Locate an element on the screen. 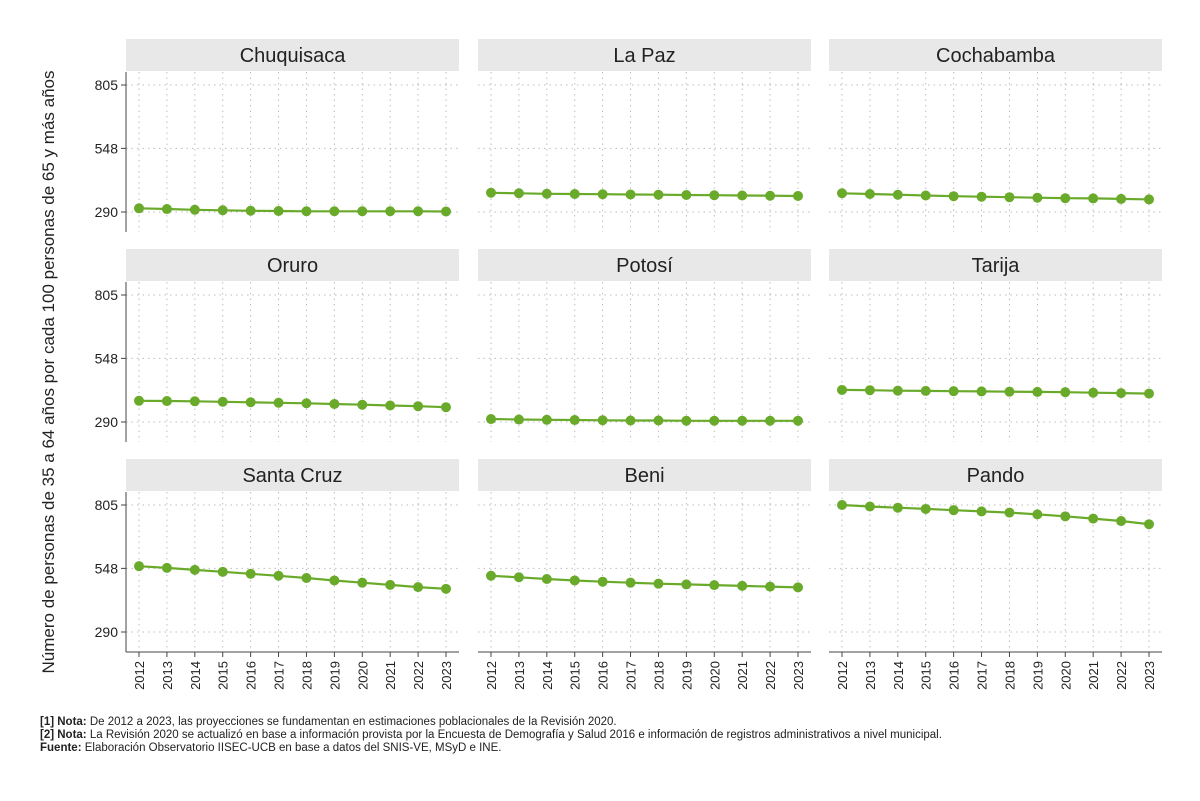 This screenshot has height=801, width=1200. panel-potosi: Potosí is located at coordinates (644, 345).